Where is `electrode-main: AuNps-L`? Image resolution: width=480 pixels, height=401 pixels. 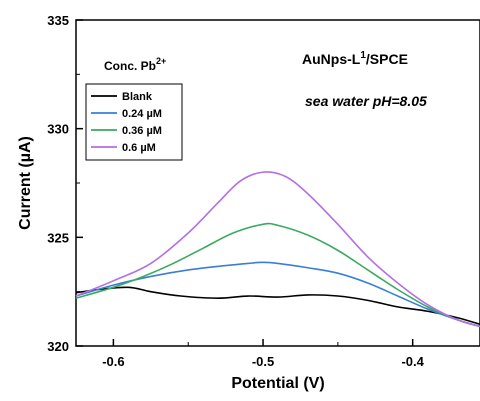 electrode-main: AuNps-L is located at coordinates (331, 59).